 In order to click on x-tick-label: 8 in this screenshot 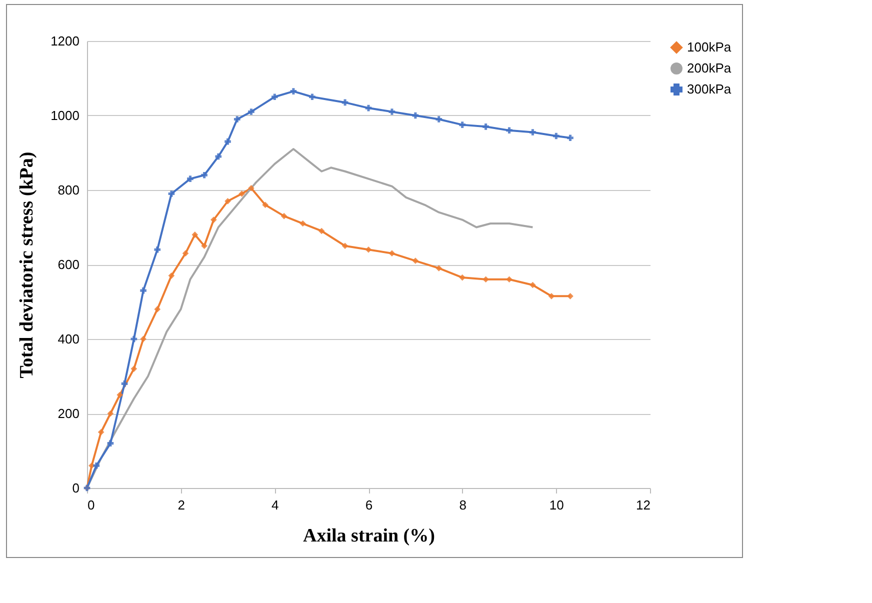, I will do `click(462, 505)`.